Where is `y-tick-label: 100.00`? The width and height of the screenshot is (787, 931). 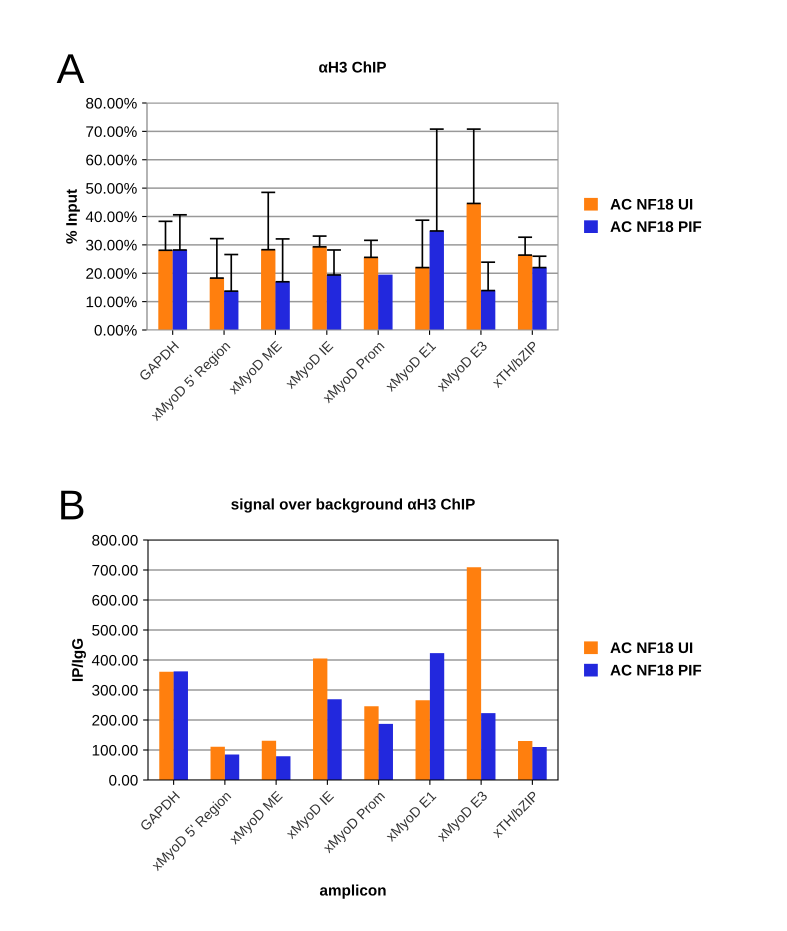
y-tick-label: 100.00 is located at coordinates (115, 750).